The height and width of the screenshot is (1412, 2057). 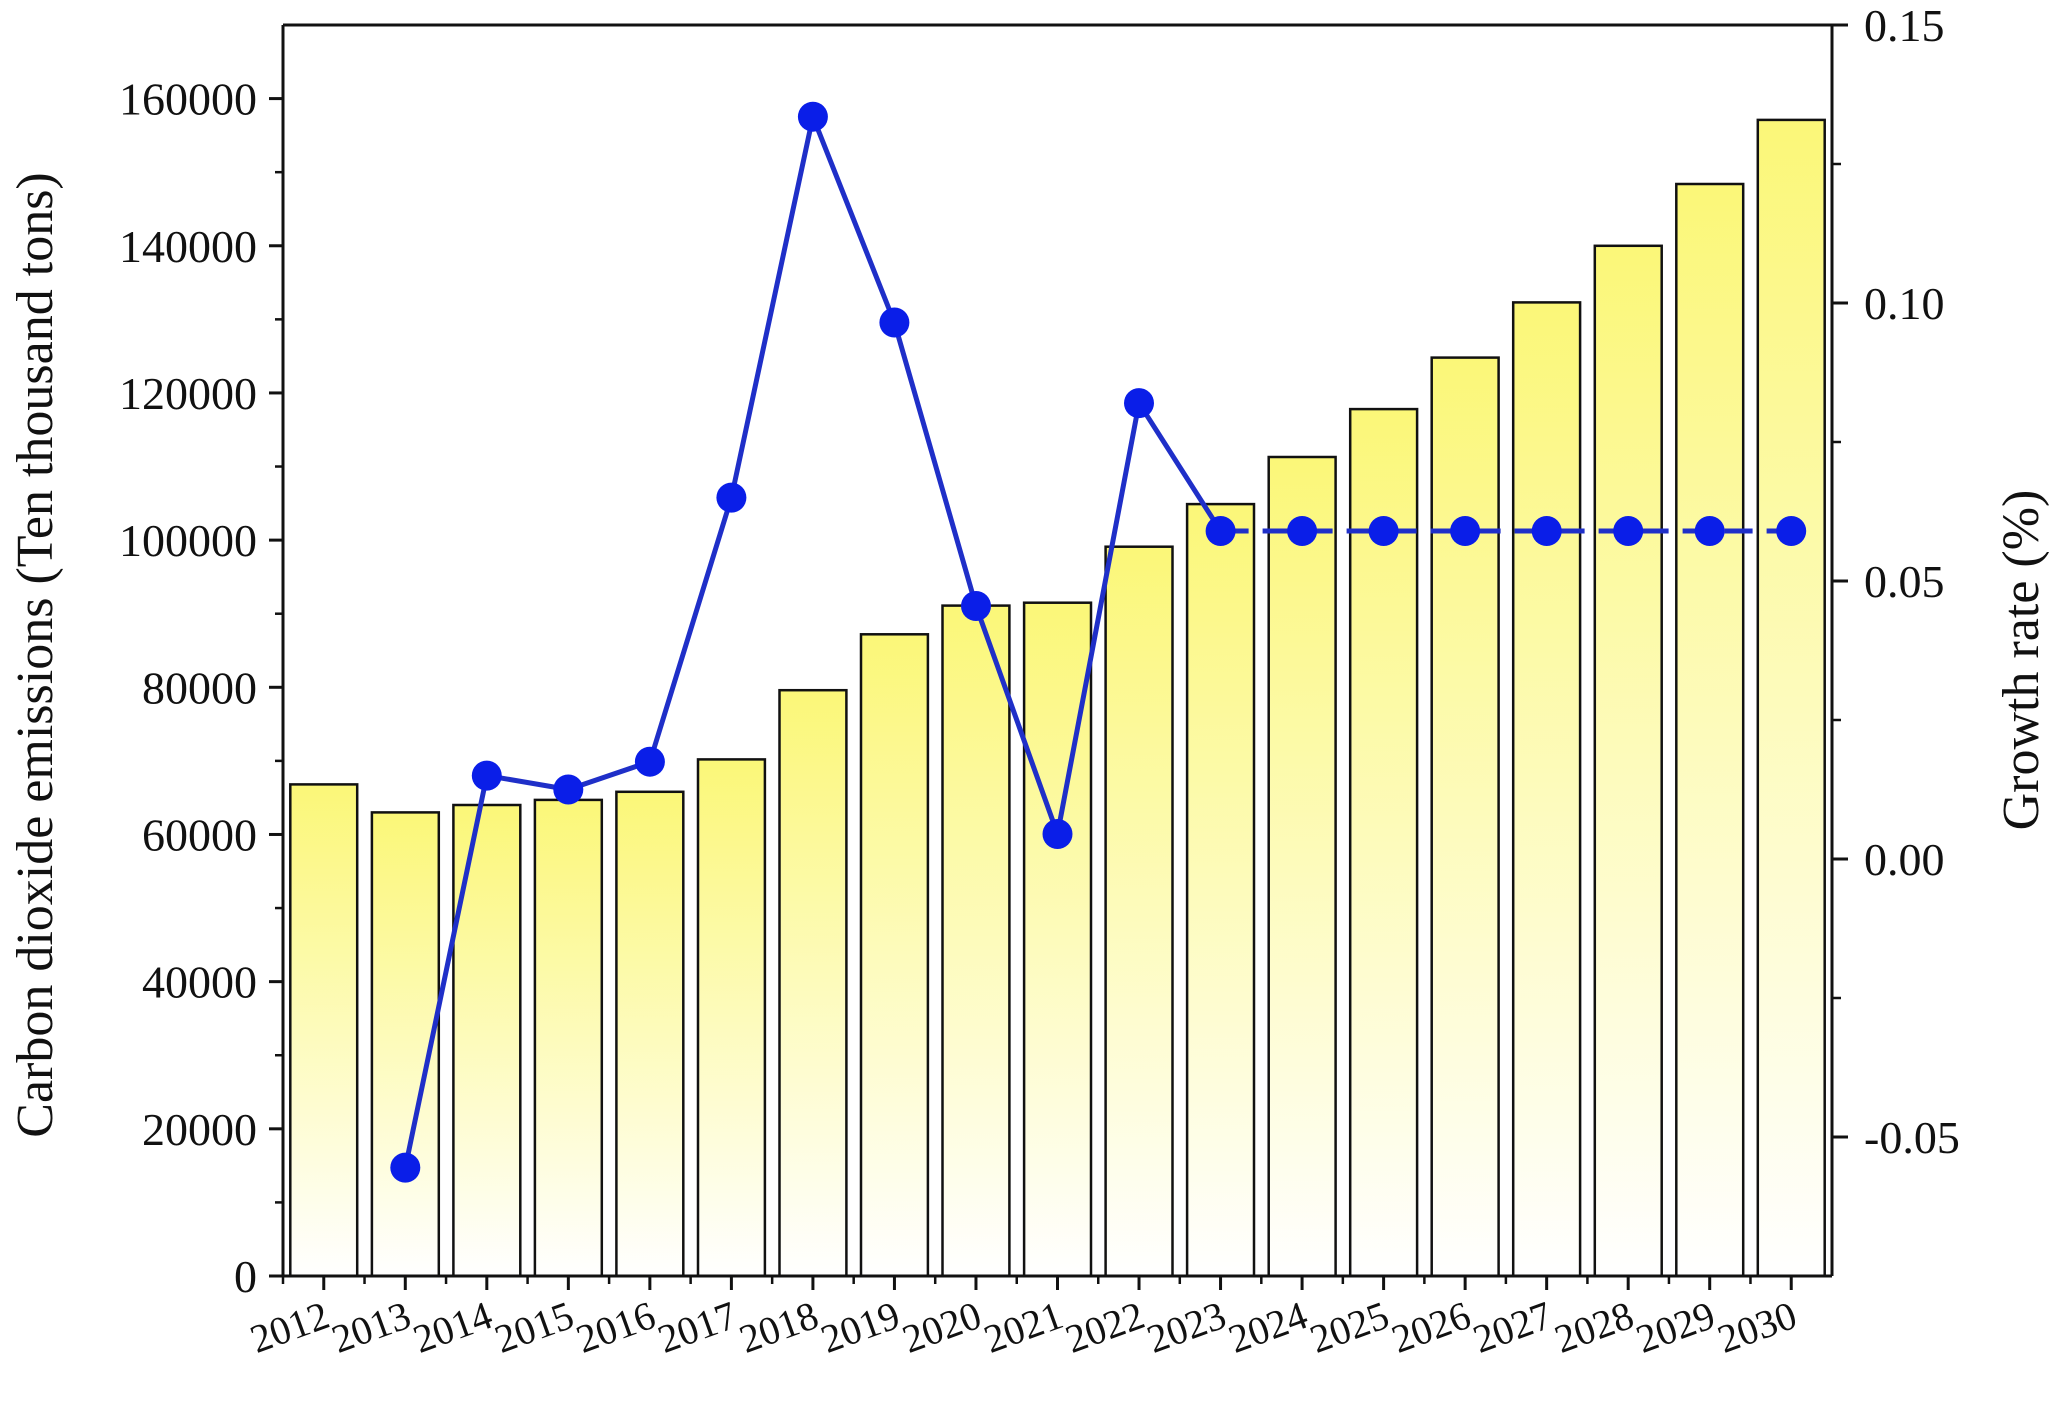 I want to click on left-tick-label-160000: 160000, so click(x=188, y=99).